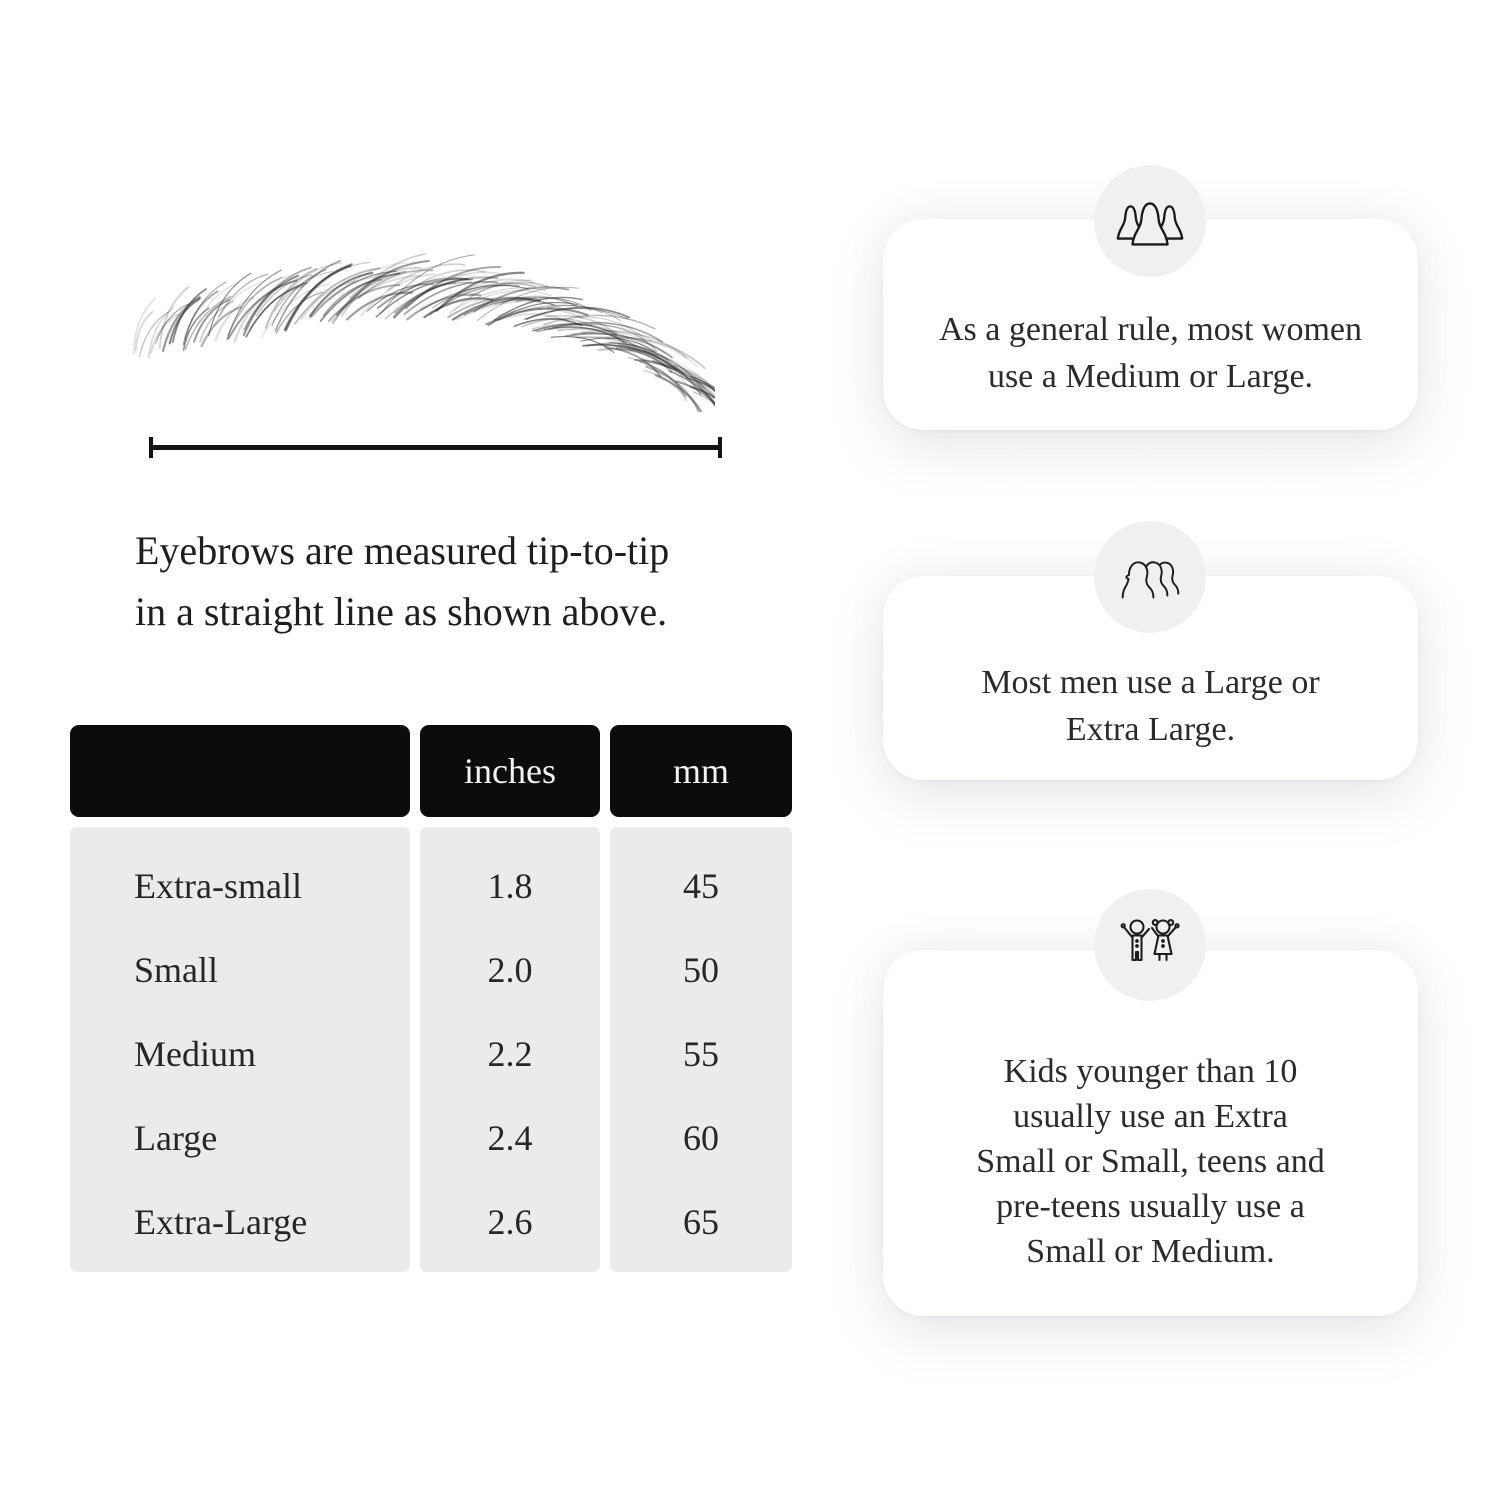  Describe the element at coordinates (1150, 1116) in the screenshot. I see `card-text-line: usually use an Extra` at that location.